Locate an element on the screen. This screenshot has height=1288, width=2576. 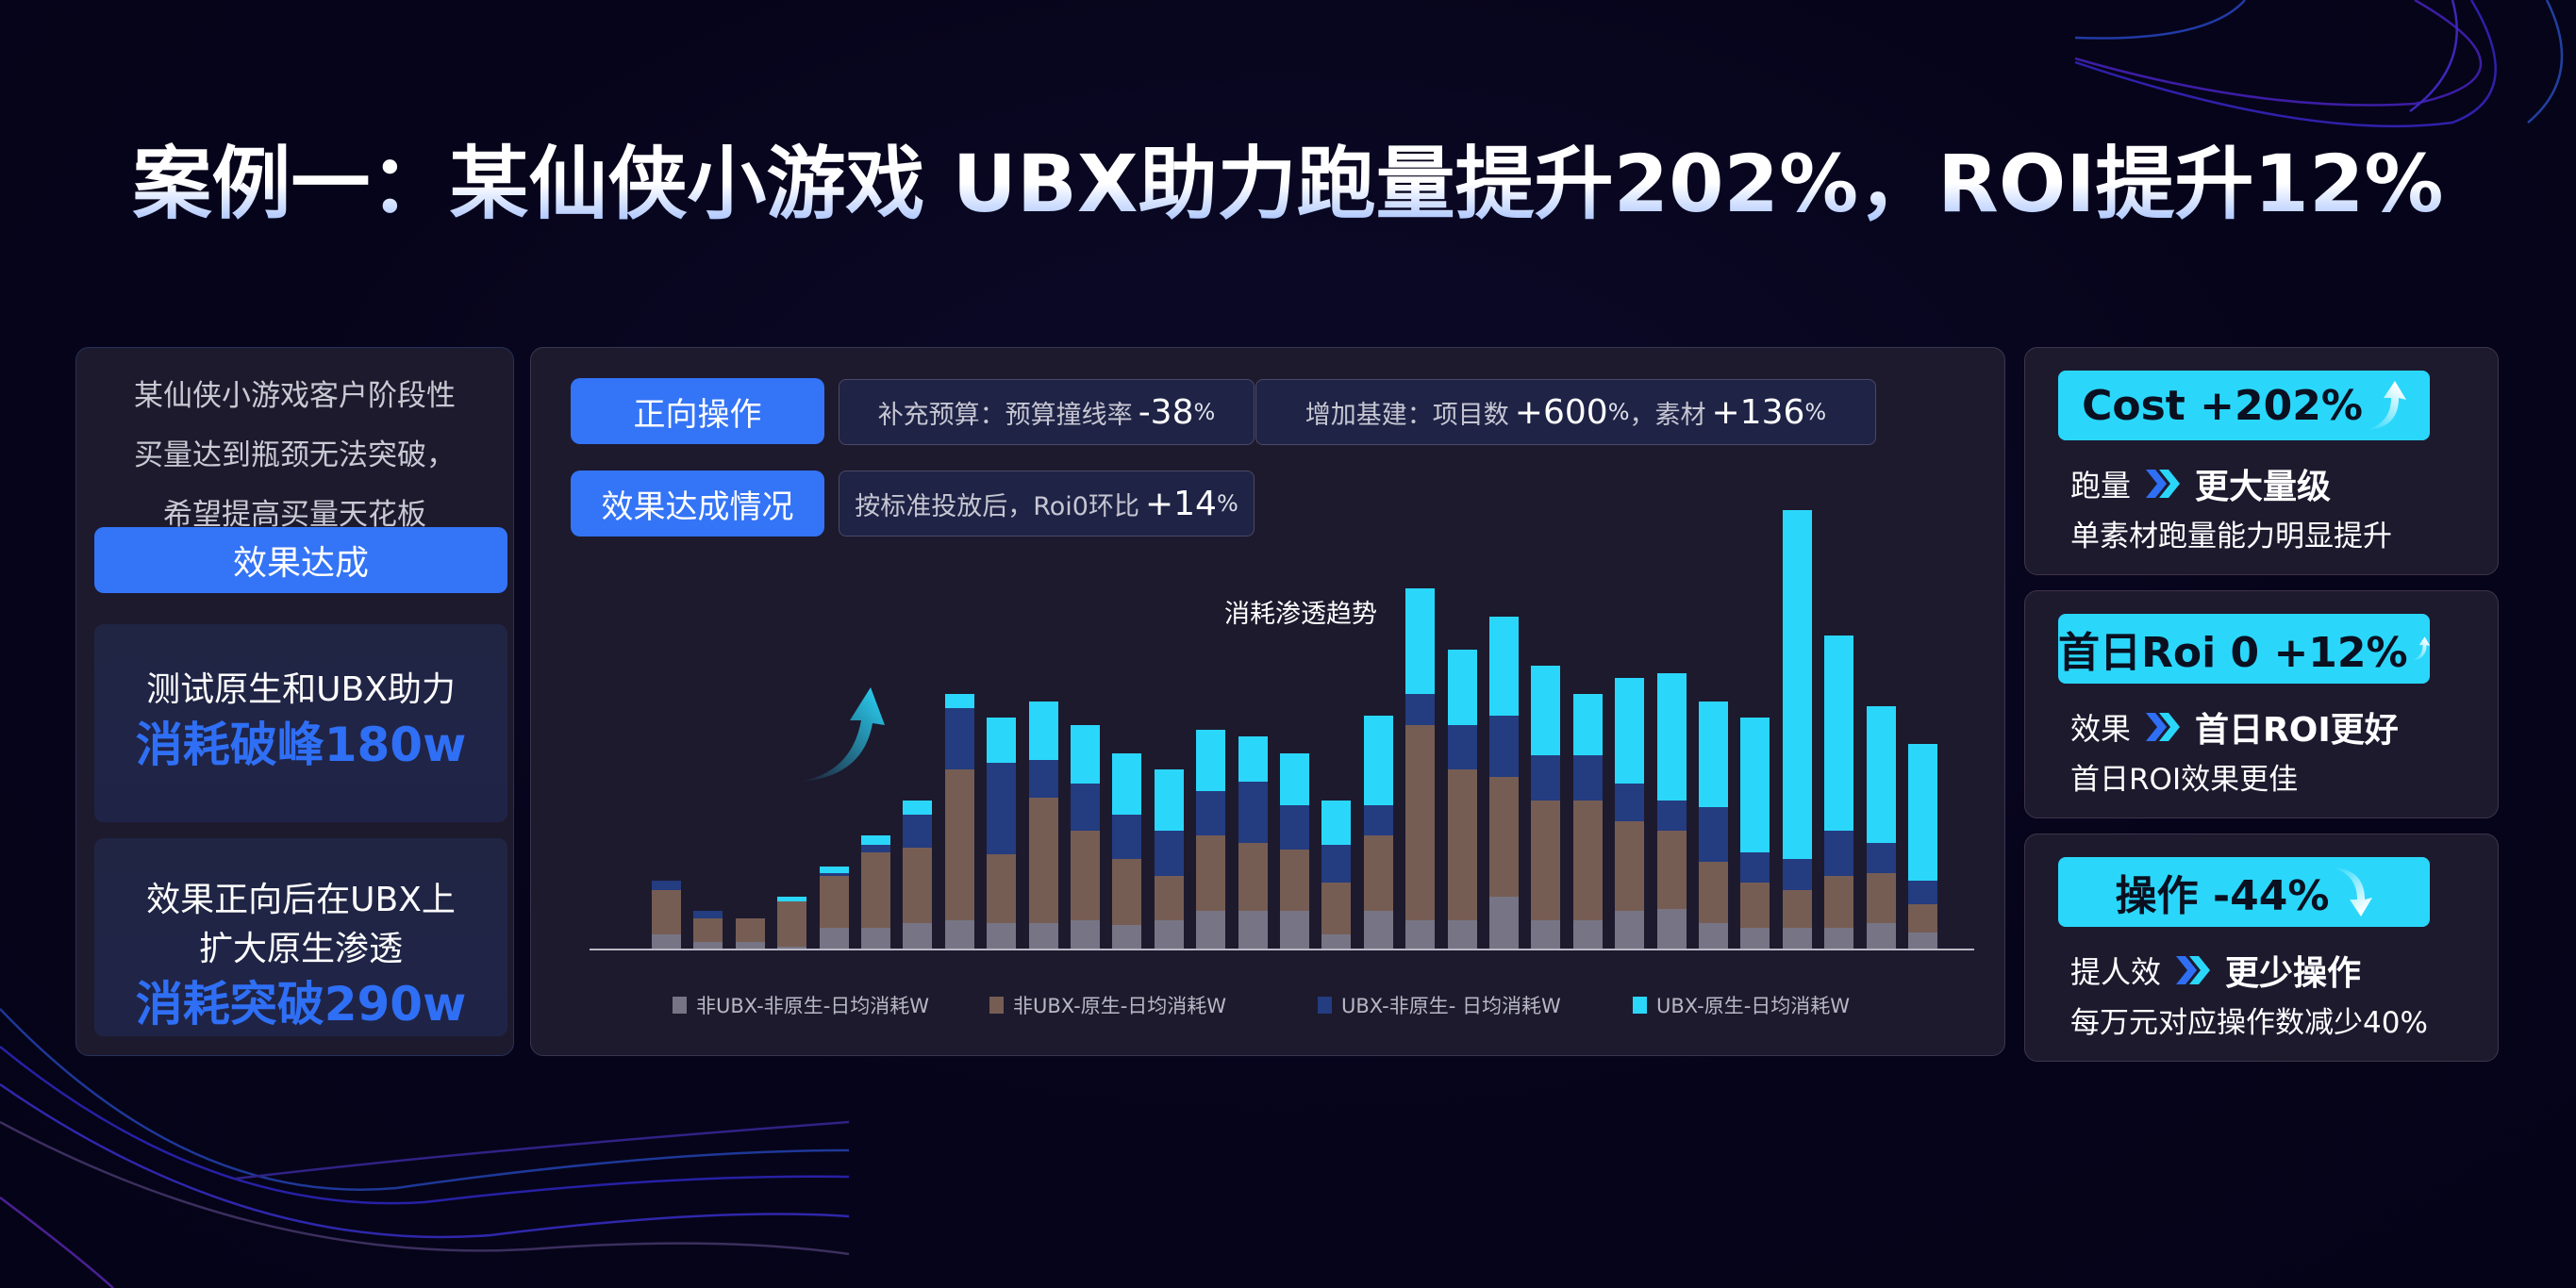
legend-label: 非UBX-原生-日均消耗W is located at coordinates (1120, 1006).